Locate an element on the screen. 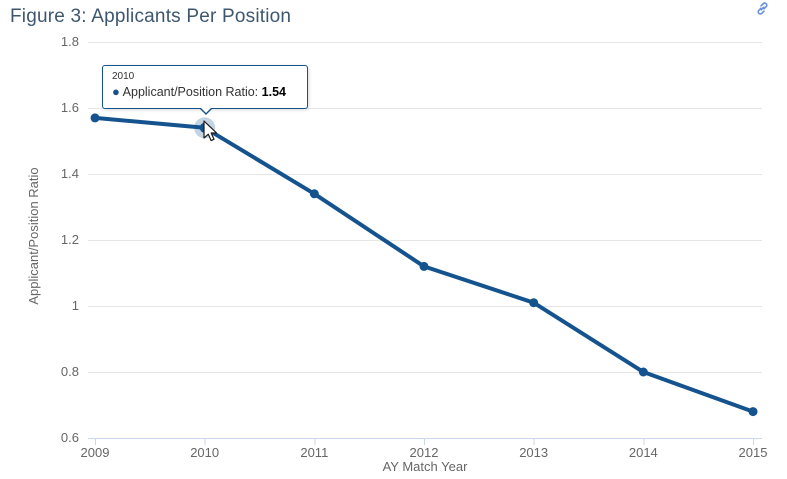 The height and width of the screenshot is (479, 787). data-point-2012 is located at coordinates (424, 266).